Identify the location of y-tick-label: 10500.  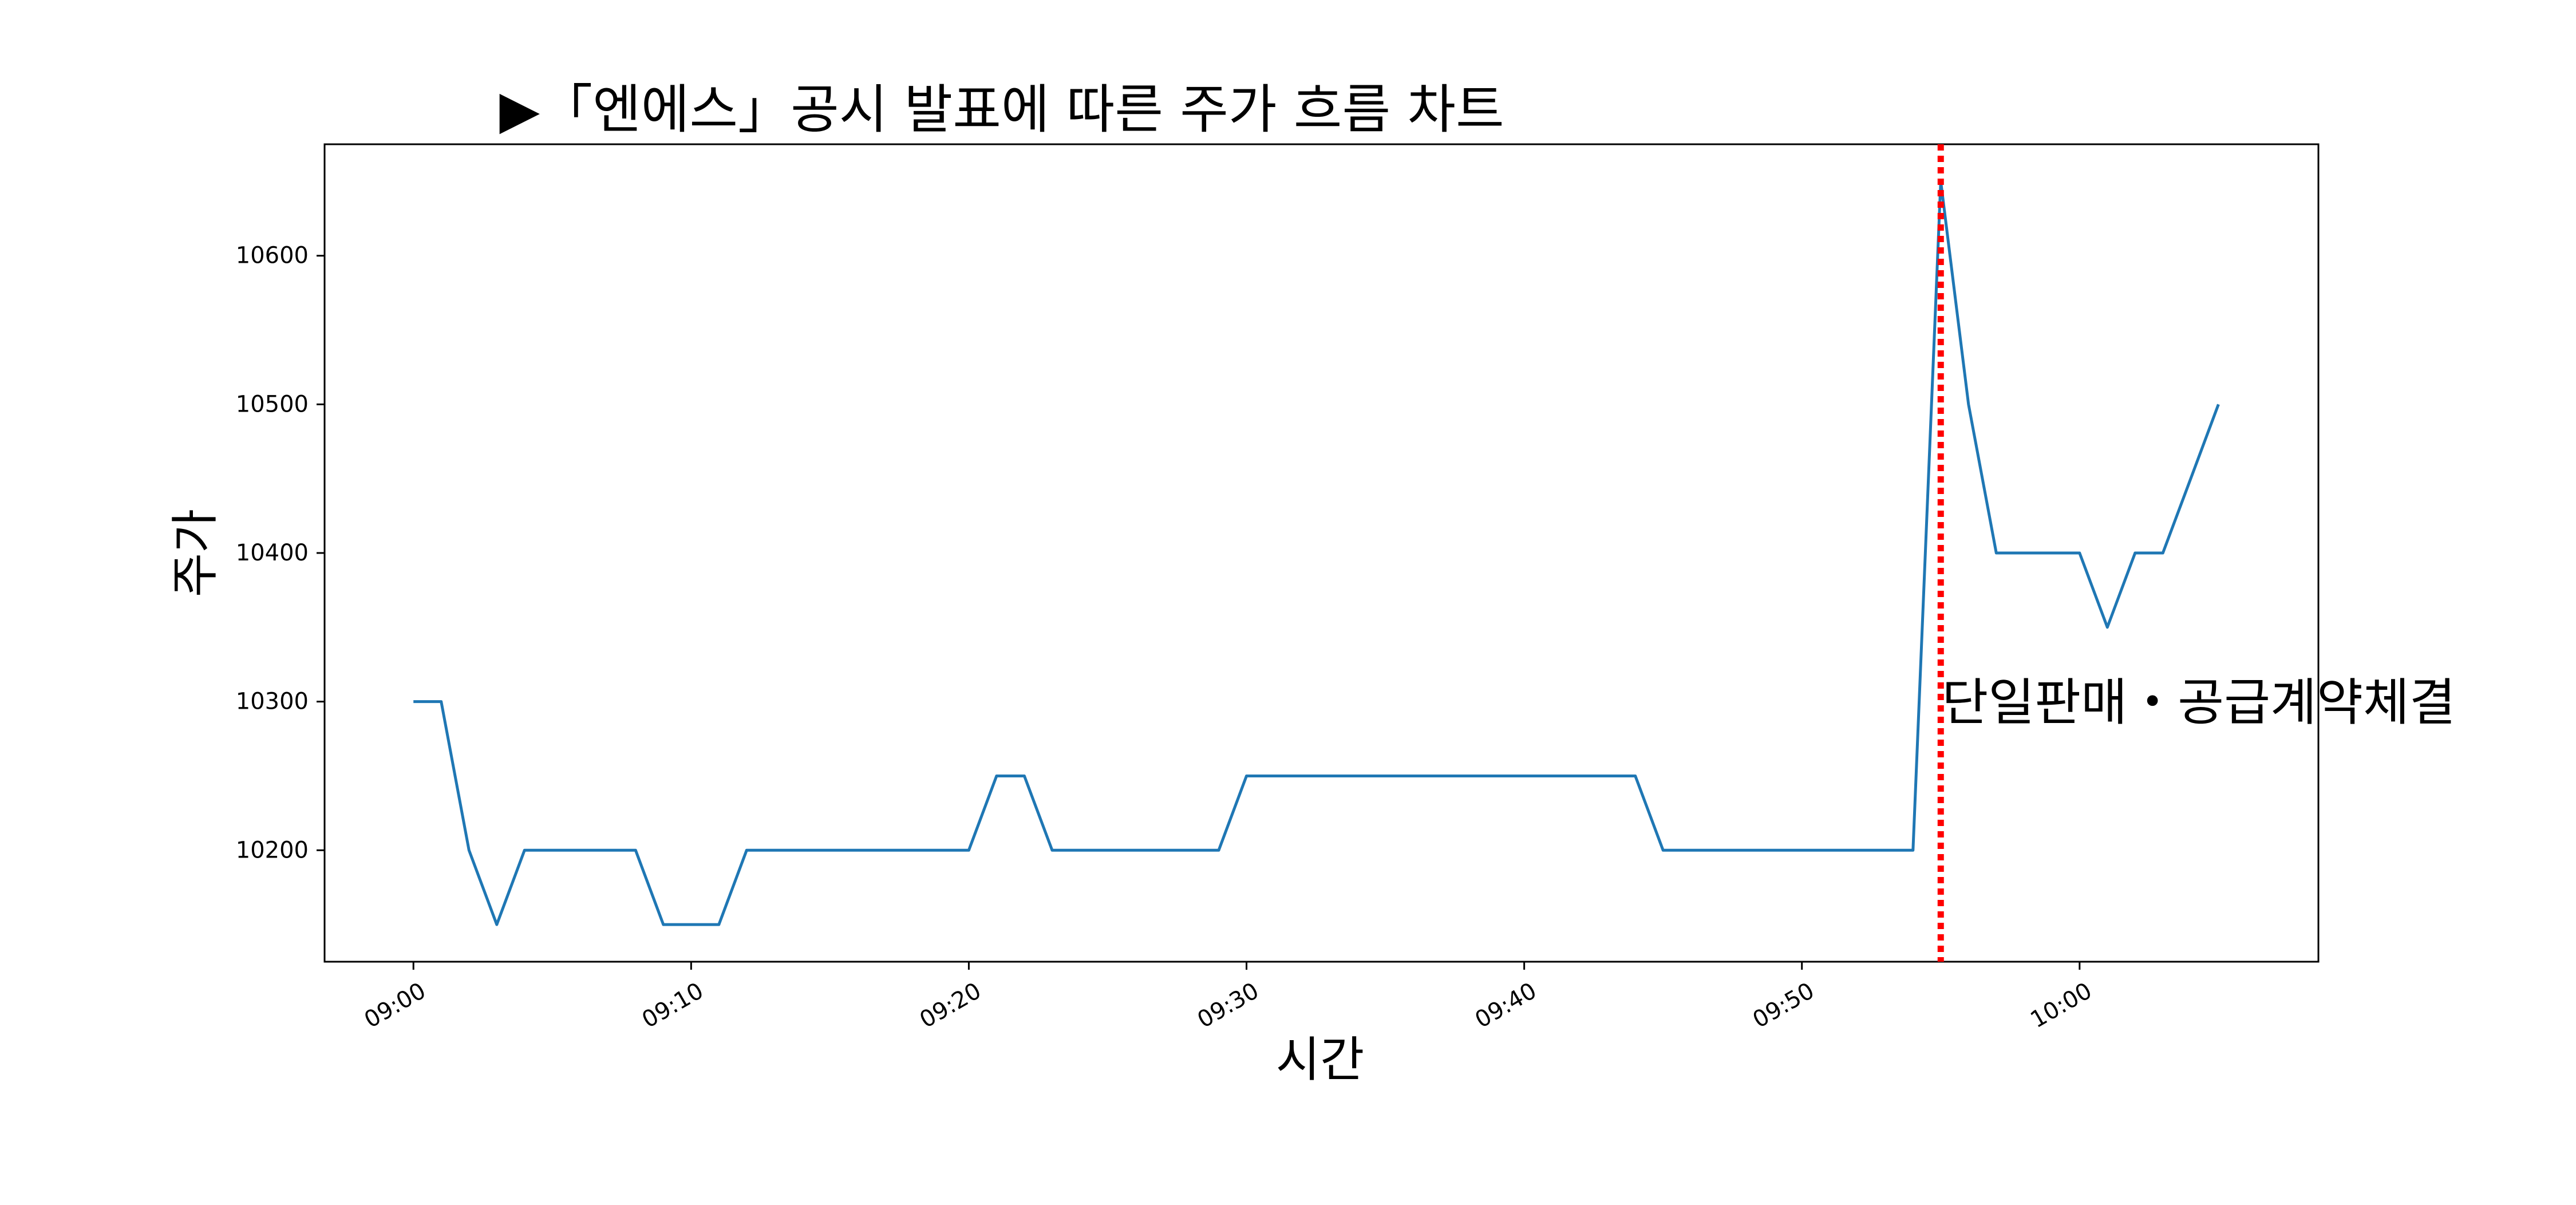
(272, 404).